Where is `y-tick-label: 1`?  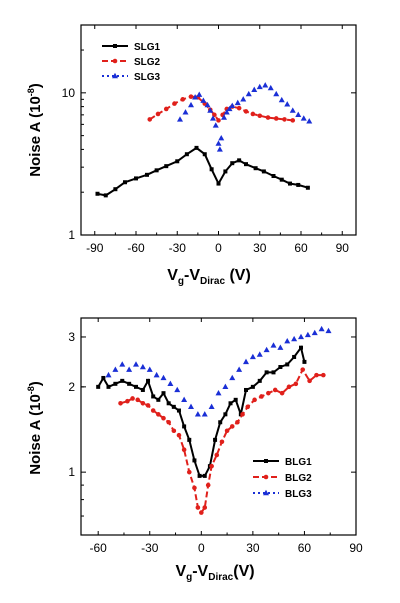
y-tick-label: 1 is located at coordinates (71, 235).